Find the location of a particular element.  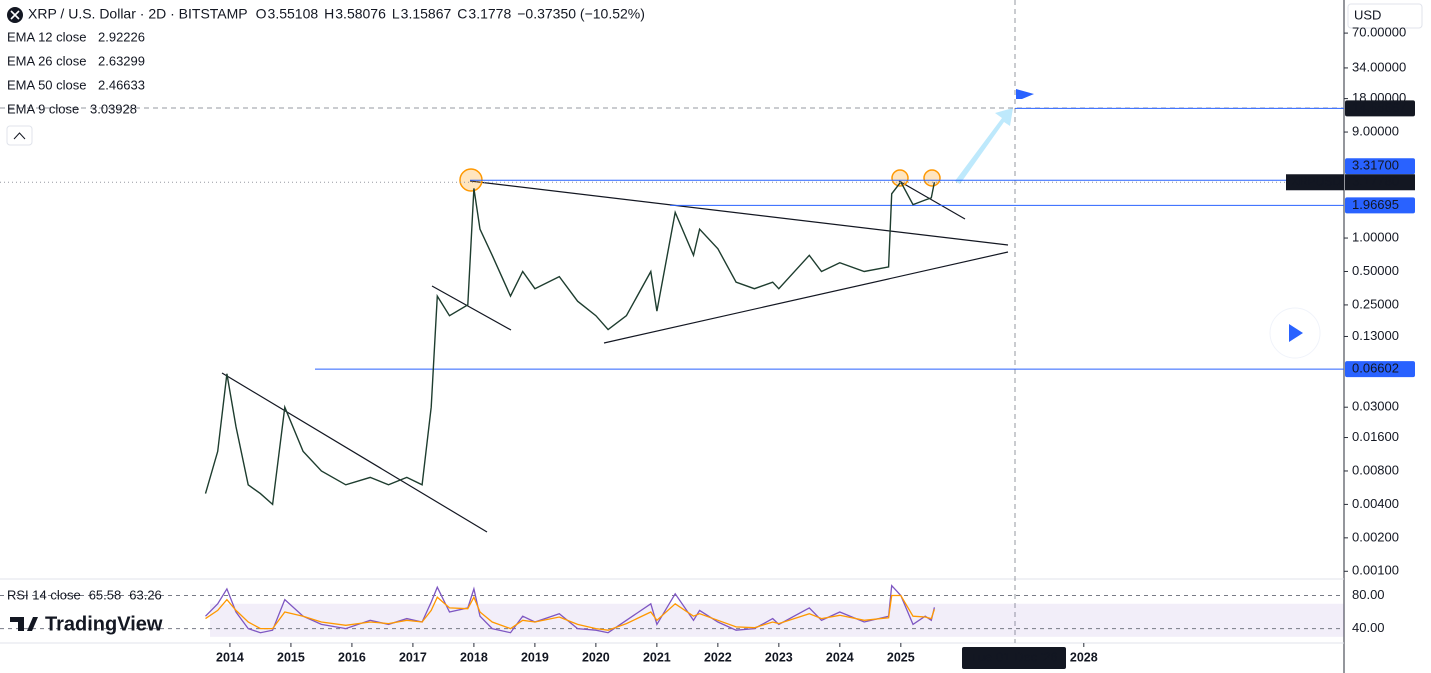

x-tick-label: 2022 is located at coordinates (718, 657).